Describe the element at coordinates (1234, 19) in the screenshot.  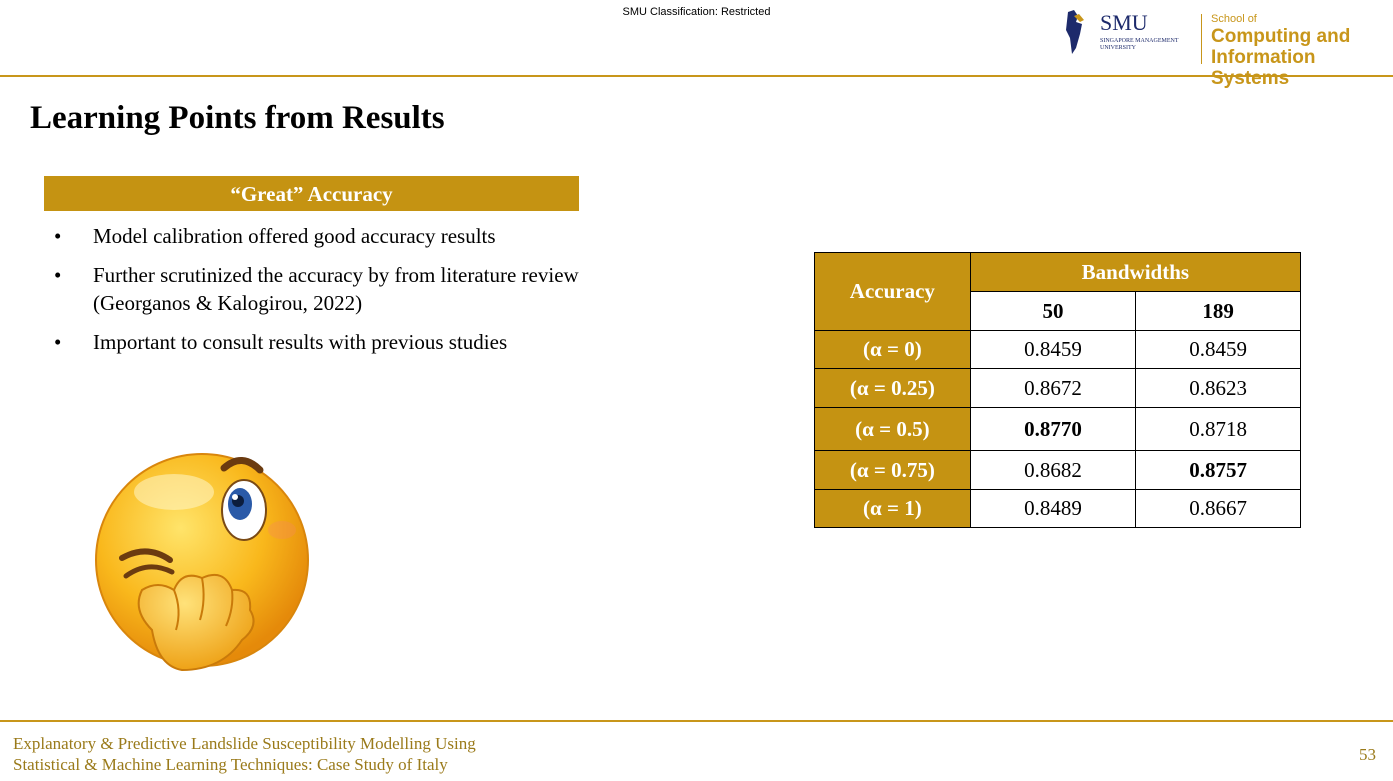
I see `school-line1: School of` at that location.